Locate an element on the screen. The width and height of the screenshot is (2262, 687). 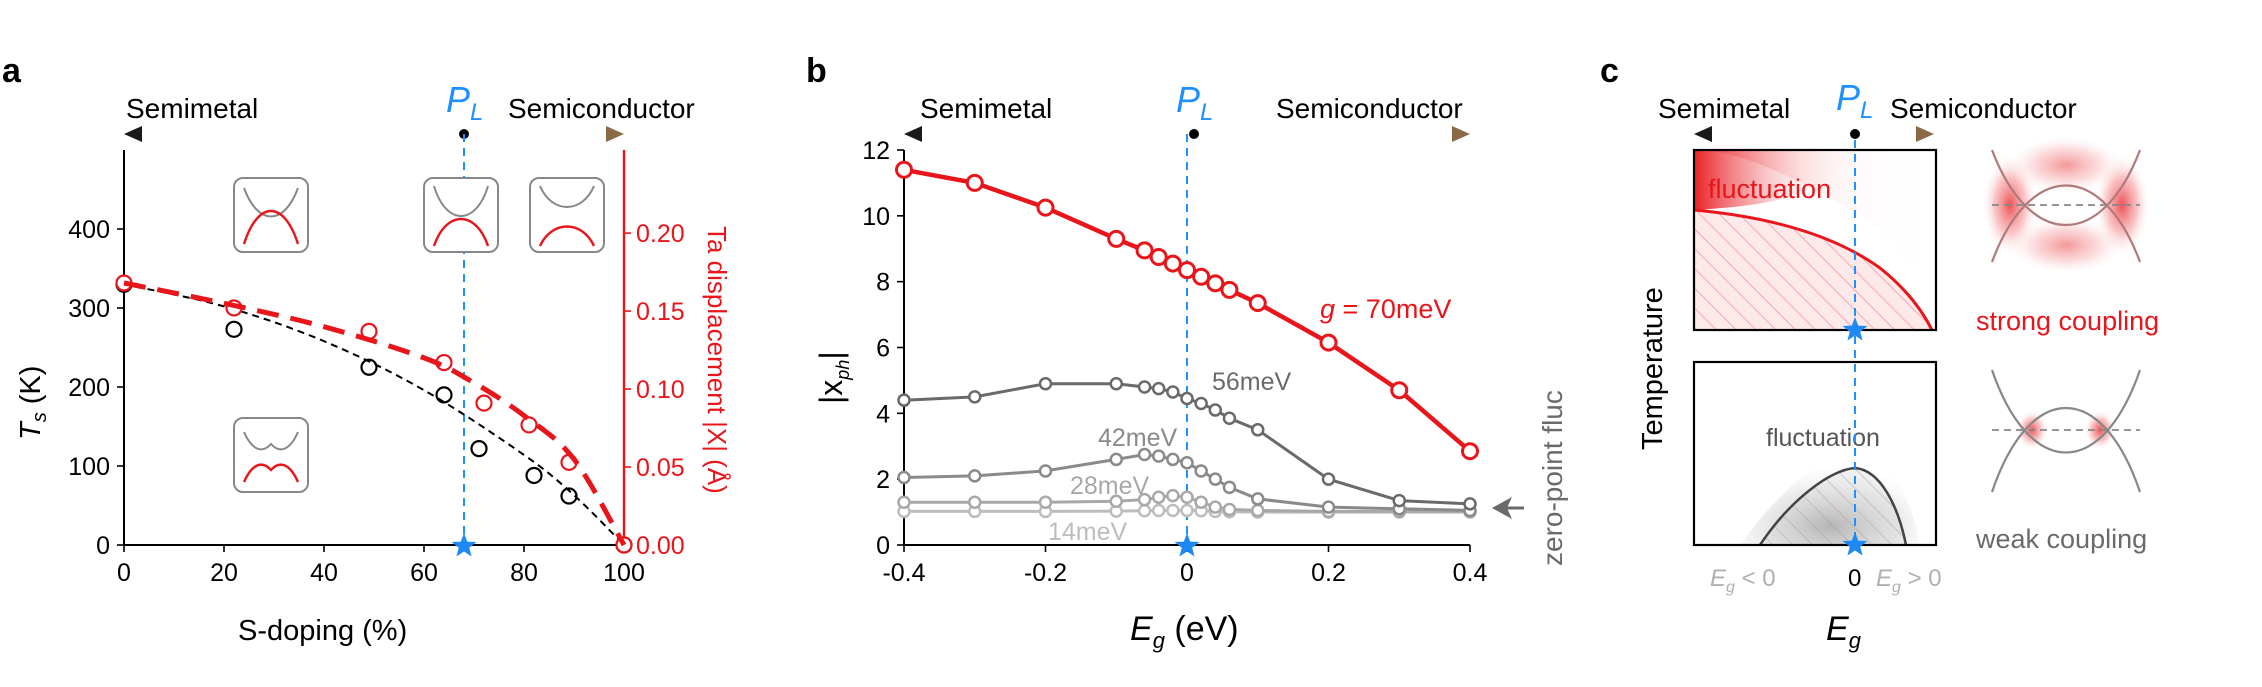
phase-arrow-right-head is located at coordinates (615, 134).